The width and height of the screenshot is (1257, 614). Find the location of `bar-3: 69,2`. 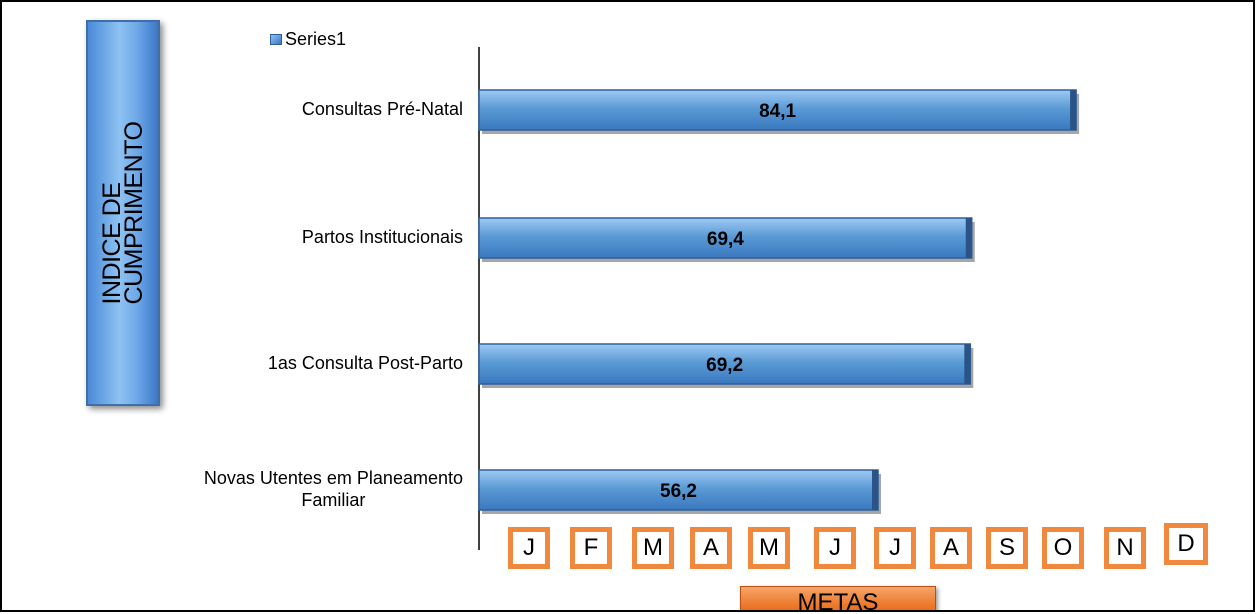

bar-3: 69,2 is located at coordinates (726, 365).